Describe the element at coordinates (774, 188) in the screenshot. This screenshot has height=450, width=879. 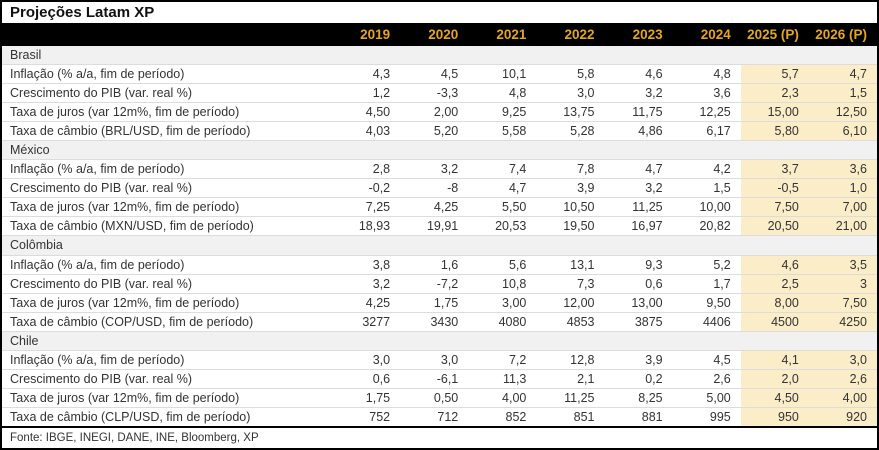
I see `projection-value-cell: -0,5` at that location.